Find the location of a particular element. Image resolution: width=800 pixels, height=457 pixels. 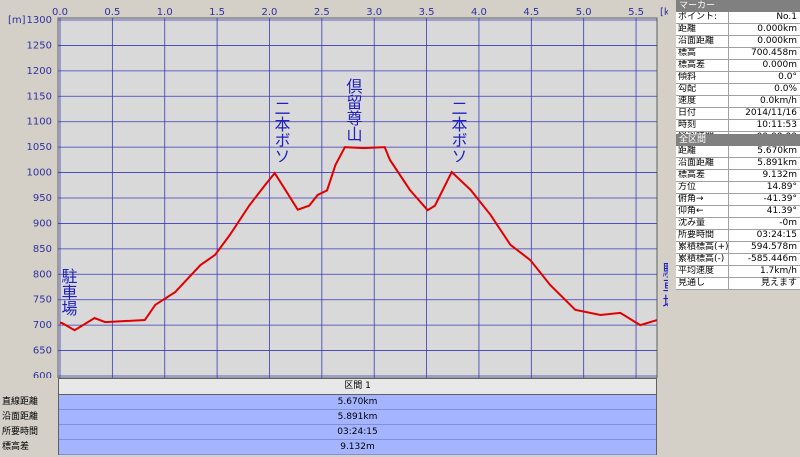

info-row: 仰角← 41.39° is located at coordinates (738, 212).